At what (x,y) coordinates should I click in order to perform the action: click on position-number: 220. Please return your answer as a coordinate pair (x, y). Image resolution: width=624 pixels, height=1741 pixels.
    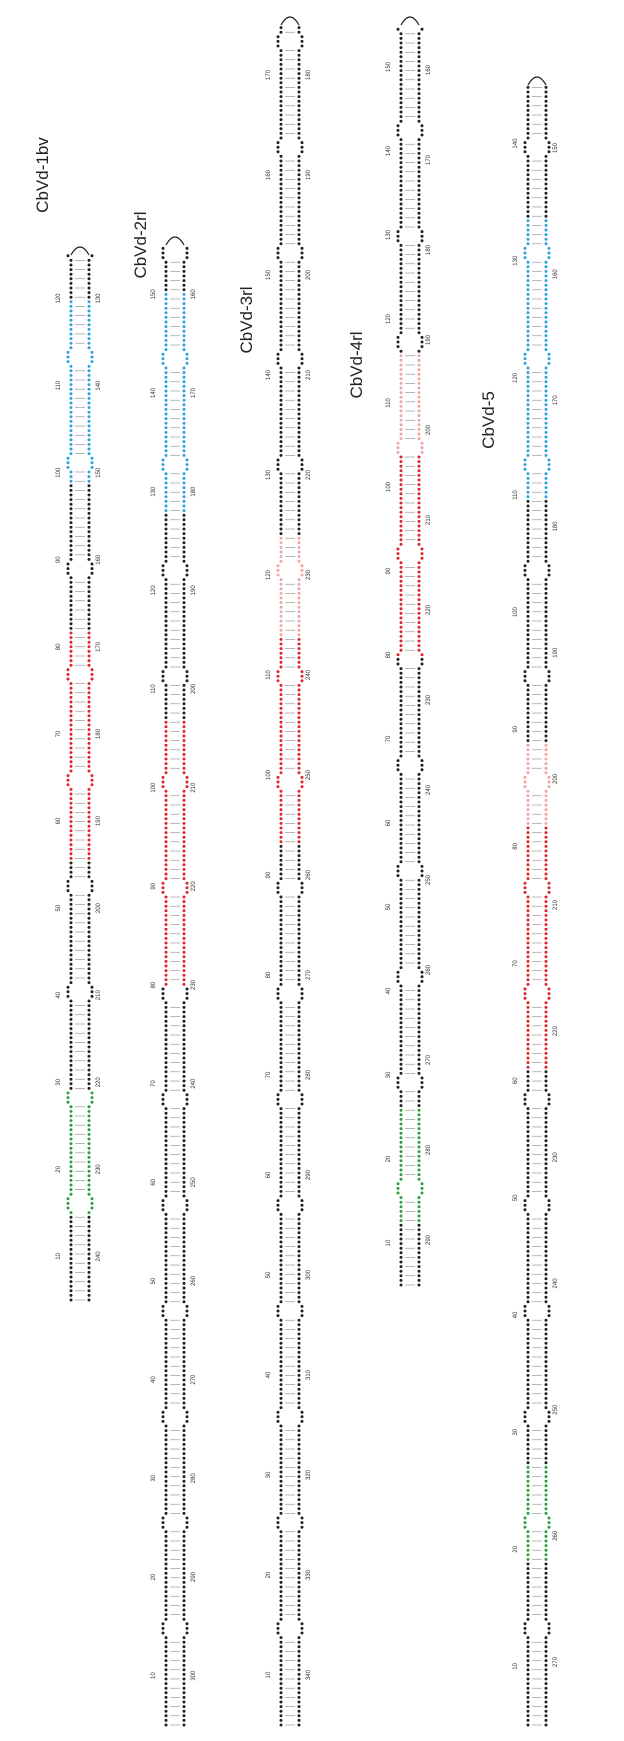
    Looking at the image, I should click on (309, 474).